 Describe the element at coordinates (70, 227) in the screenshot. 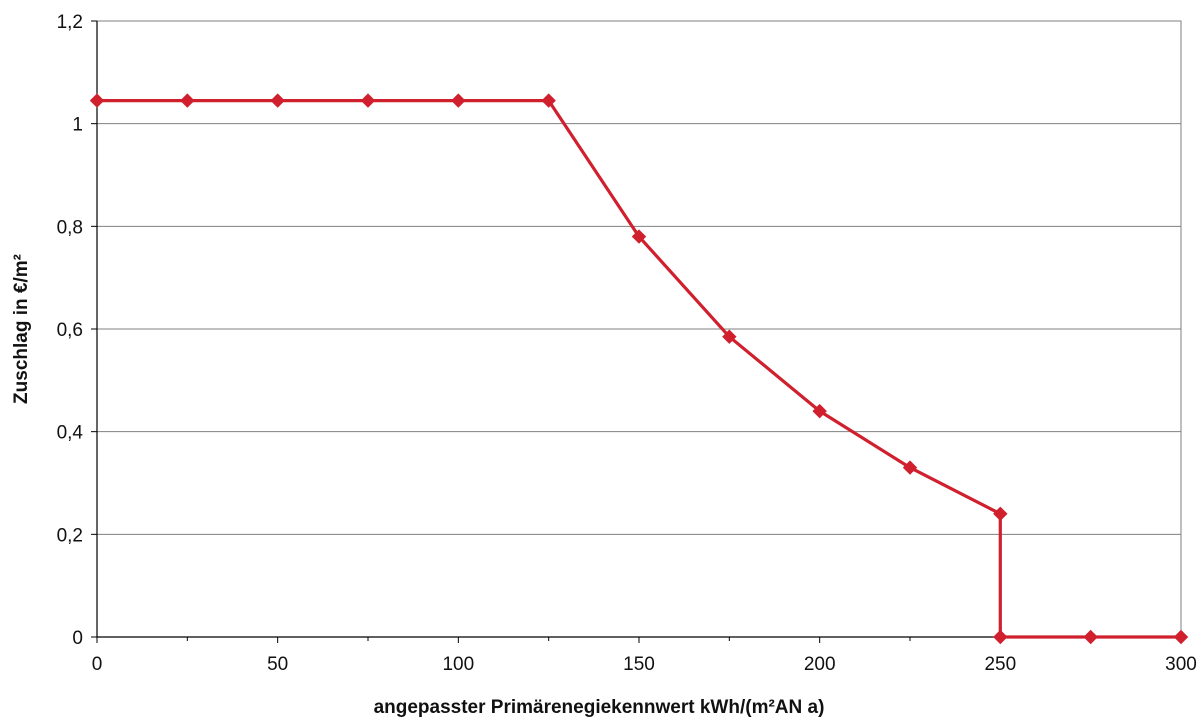

I see `y-tick-label: 0,8` at that location.